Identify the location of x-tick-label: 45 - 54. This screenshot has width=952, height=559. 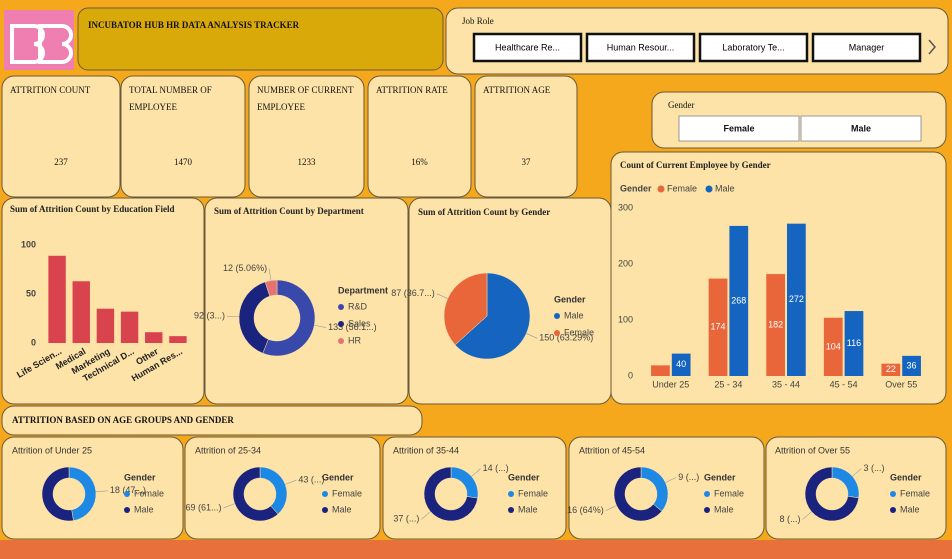
(844, 384).